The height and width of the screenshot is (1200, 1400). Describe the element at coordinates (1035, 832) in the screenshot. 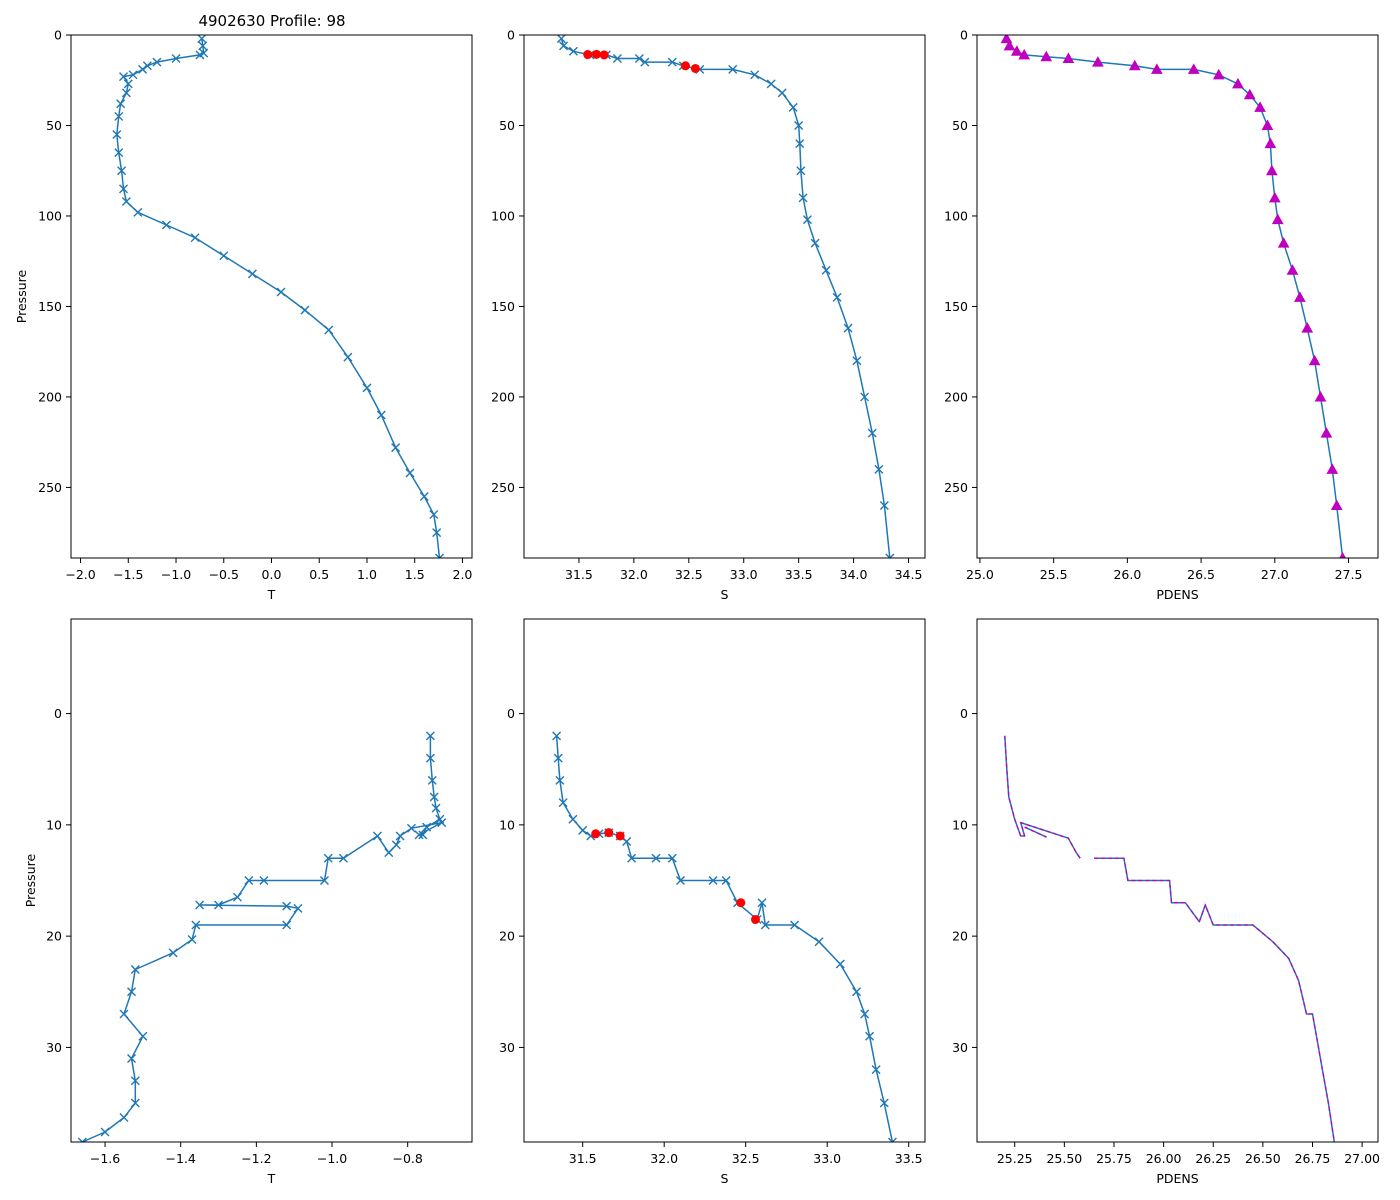

I see `series-line-PDENS-b` at that location.